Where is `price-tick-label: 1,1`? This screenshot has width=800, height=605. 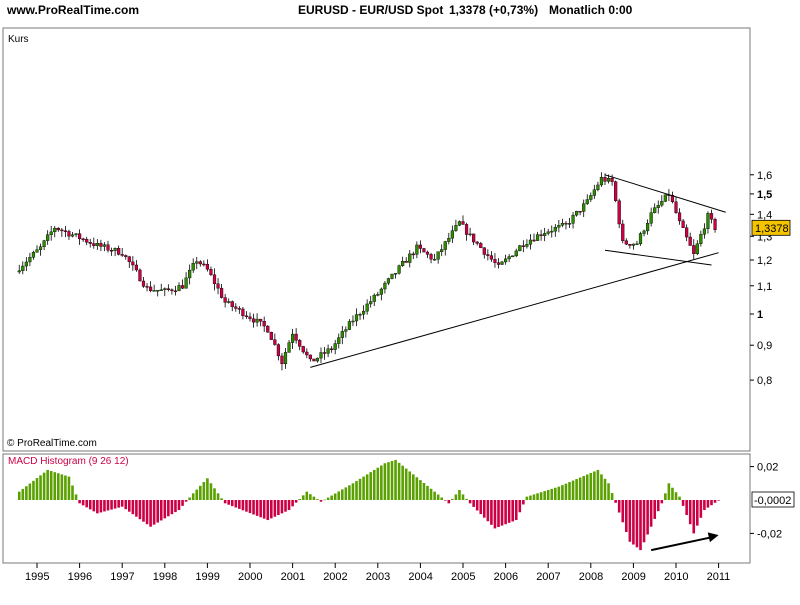
price-tick-label: 1,1 is located at coordinates (764, 287).